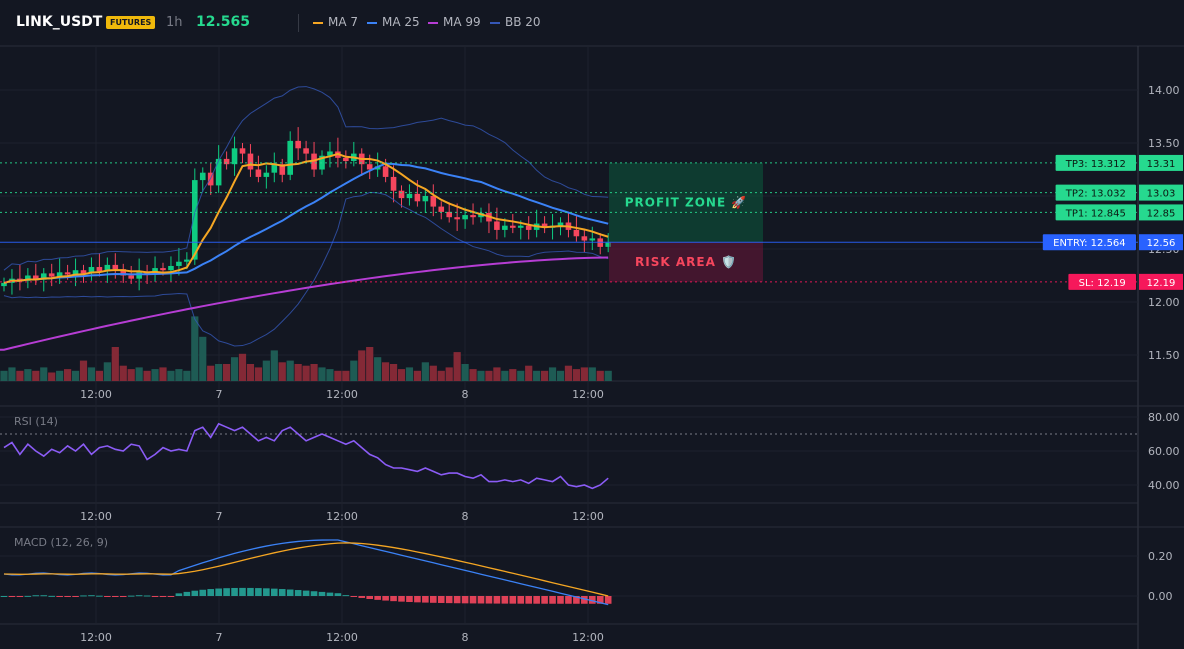  What do you see at coordinates (306, 269) in the screenshot?
I see `bb-lower-line` at bounding box center [306, 269].